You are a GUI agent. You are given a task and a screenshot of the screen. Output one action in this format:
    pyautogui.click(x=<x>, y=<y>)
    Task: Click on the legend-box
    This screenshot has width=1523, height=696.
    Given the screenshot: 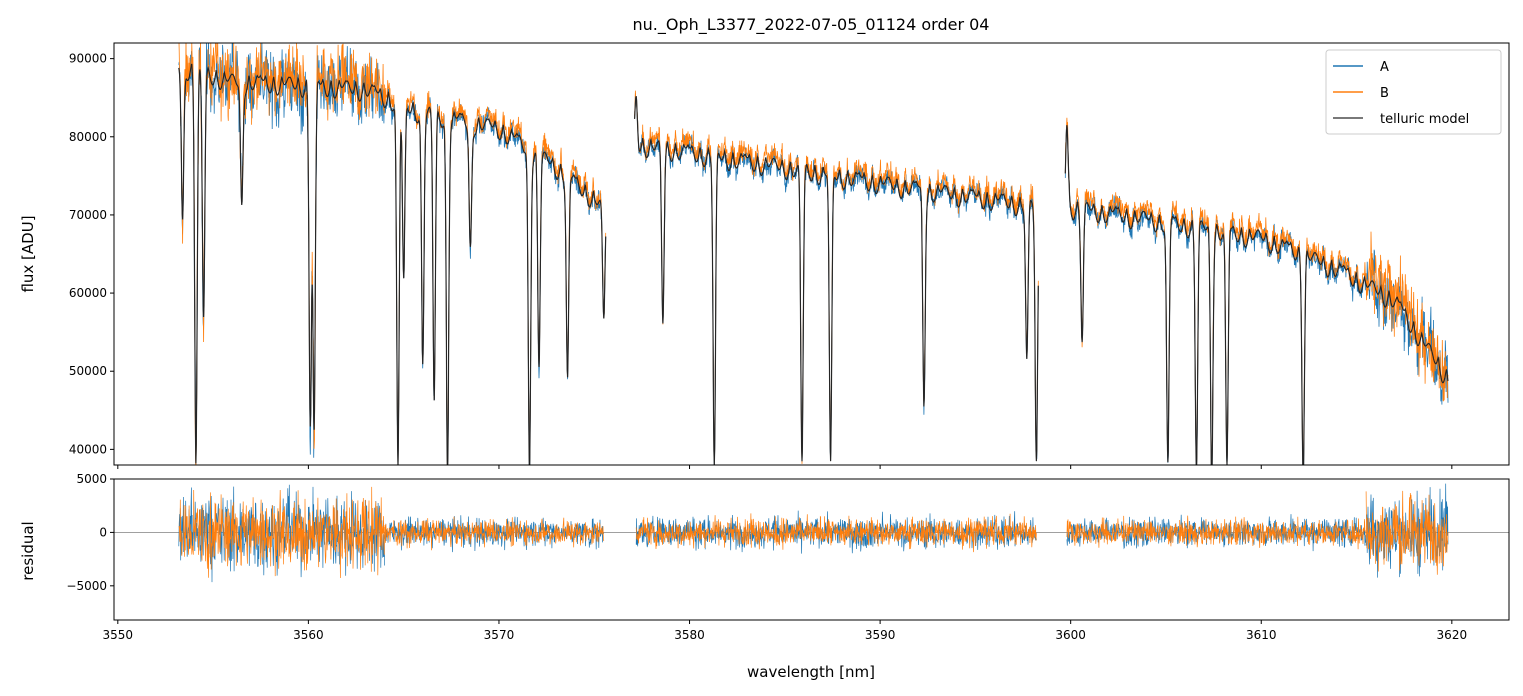 What is the action you would take?
    pyautogui.click(x=1413, y=92)
    